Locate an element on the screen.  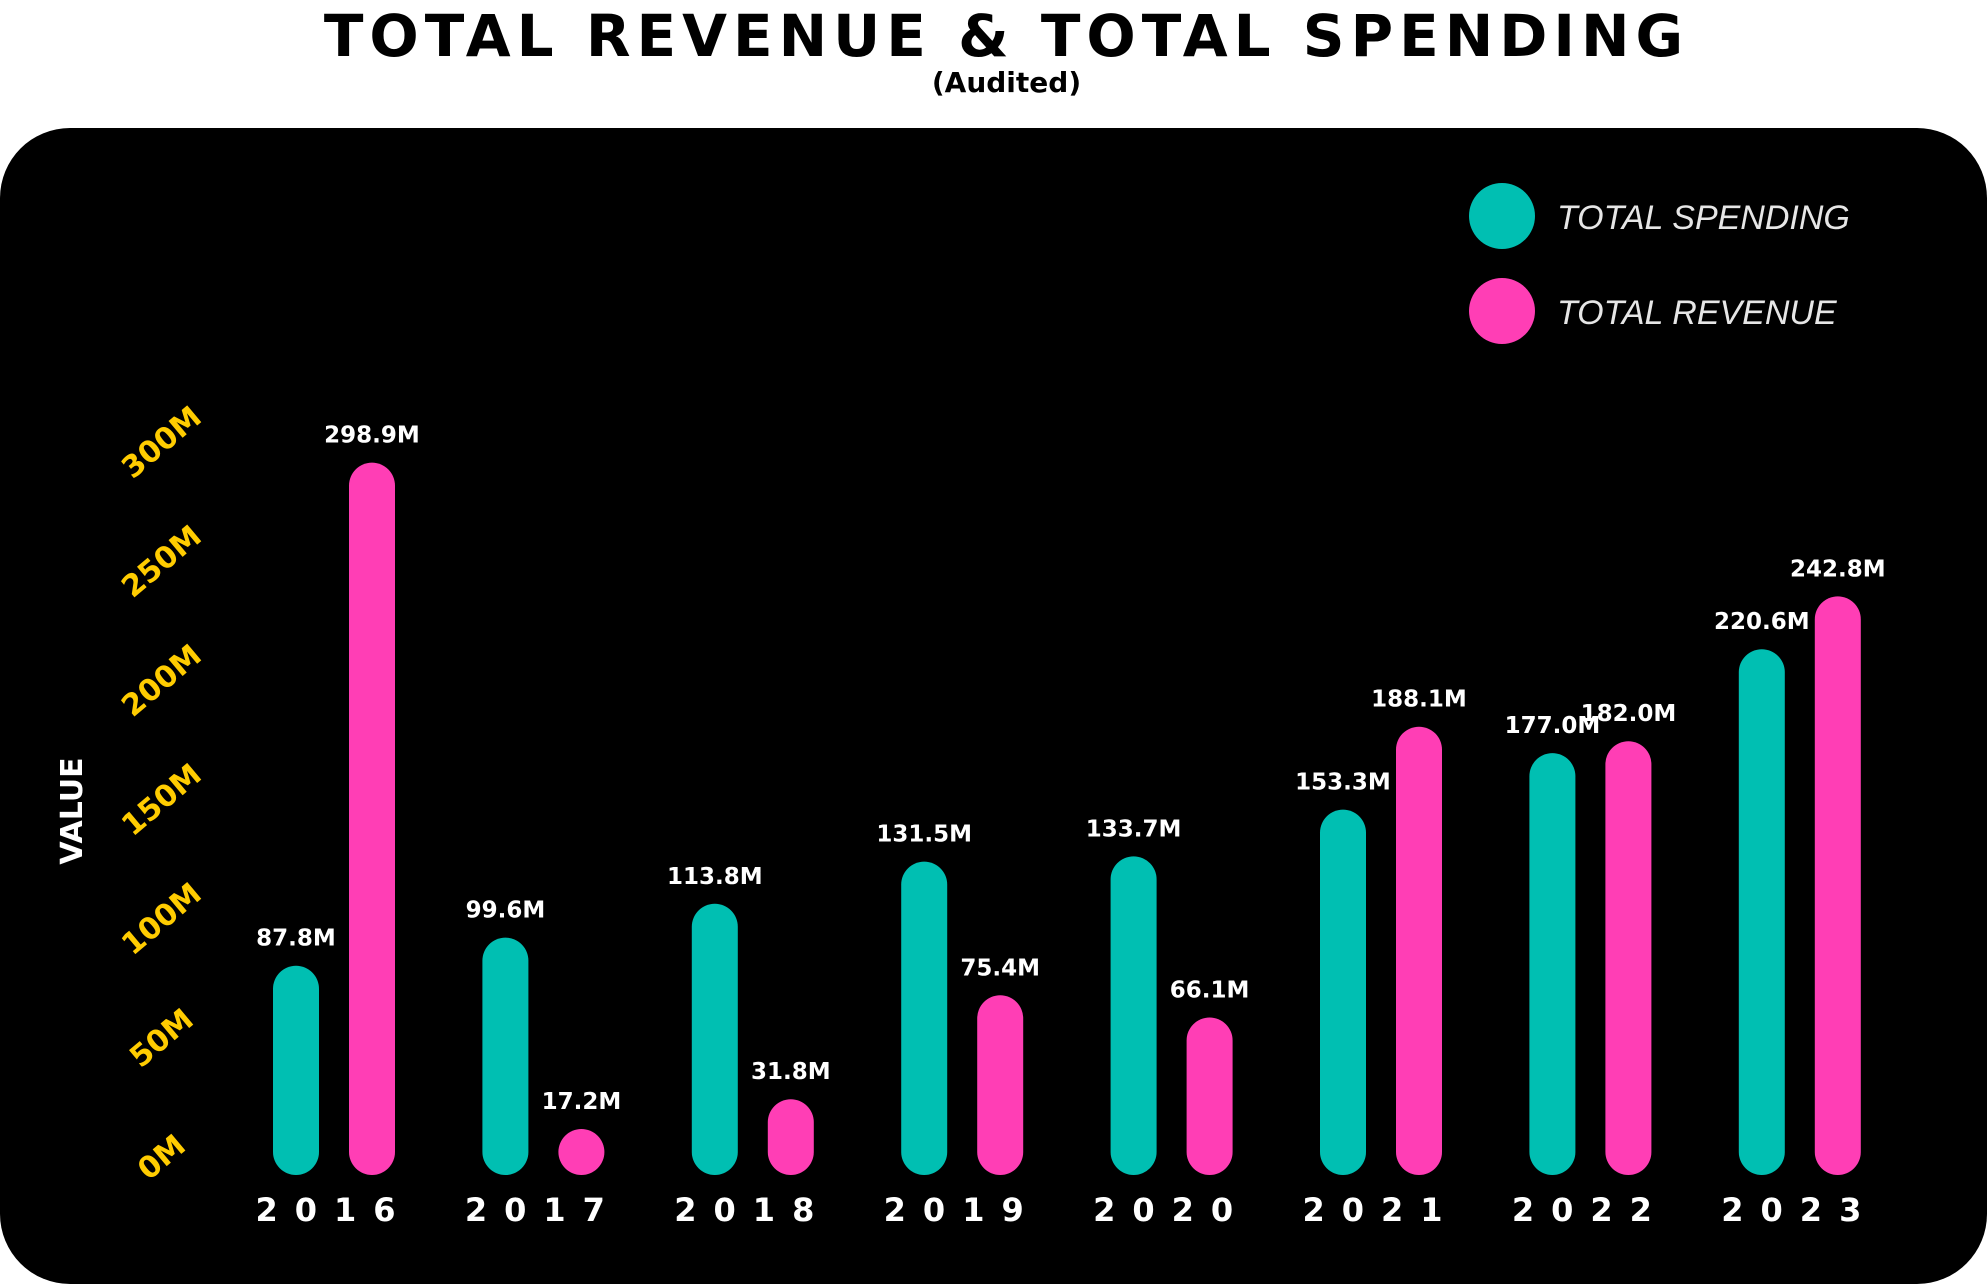
spending-bar-2020 is located at coordinates (1133, 1015).